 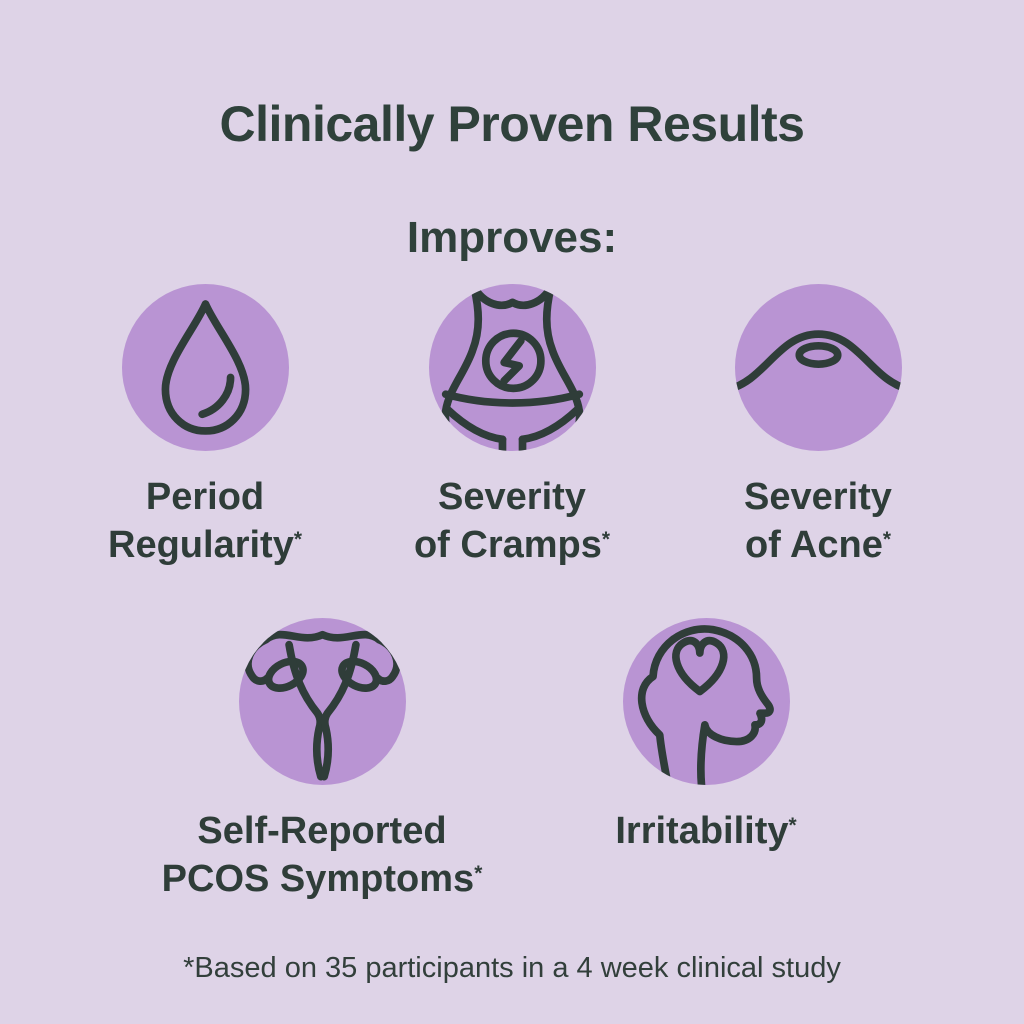 I want to click on benefit-pcos-symptoms: Self-Reported PCOS Symptoms*, so click(x=322, y=763).